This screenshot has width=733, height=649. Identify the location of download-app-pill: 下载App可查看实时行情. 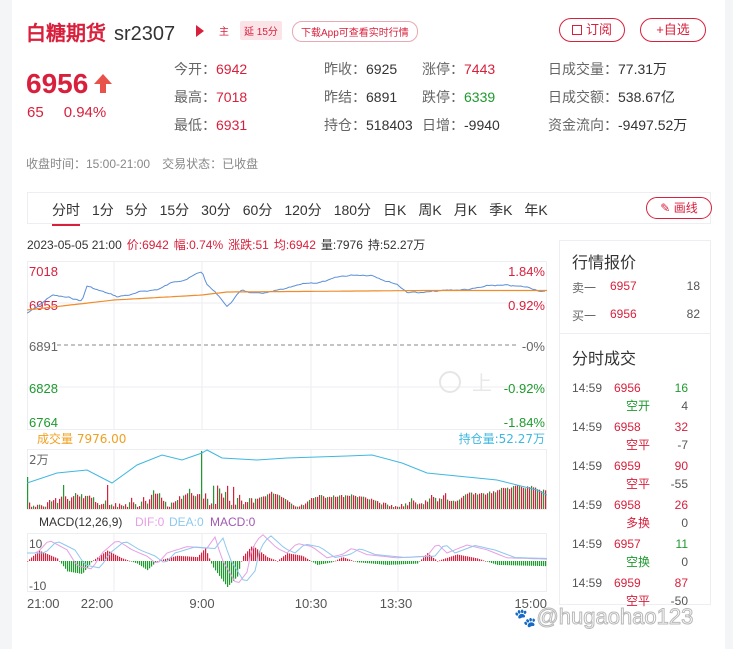
(355, 31).